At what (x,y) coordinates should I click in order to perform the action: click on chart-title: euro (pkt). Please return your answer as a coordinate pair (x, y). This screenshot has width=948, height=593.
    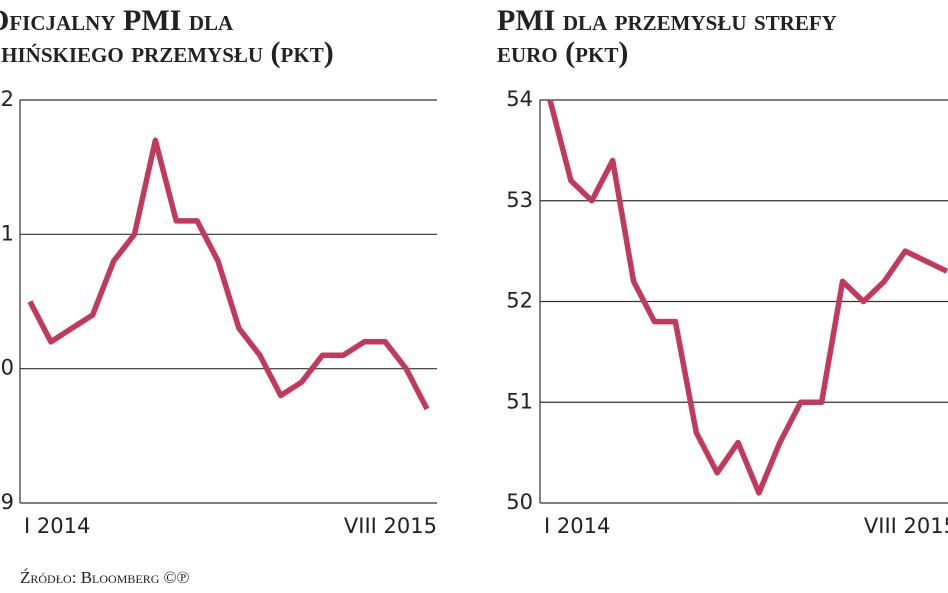
    Looking at the image, I should click on (562, 52).